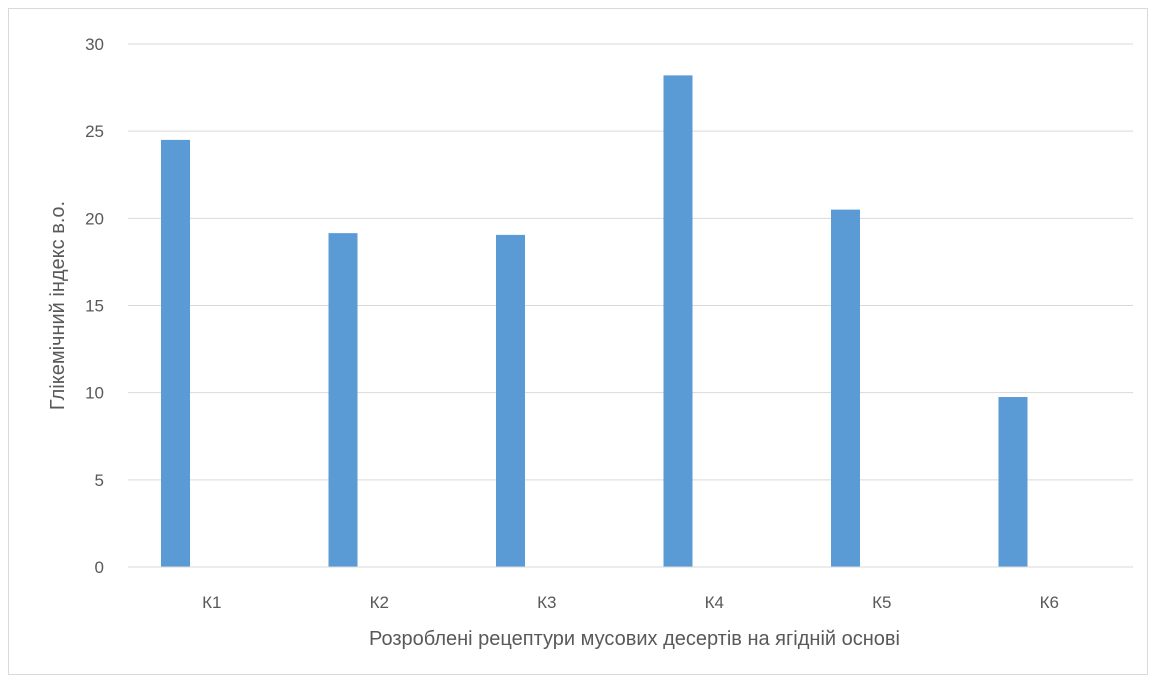 Image resolution: width=1150 pixels, height=677 pixels. Describe the element at coordinates (94, 393) in the screenshot. I see `y-tick-label: 10` at that location.